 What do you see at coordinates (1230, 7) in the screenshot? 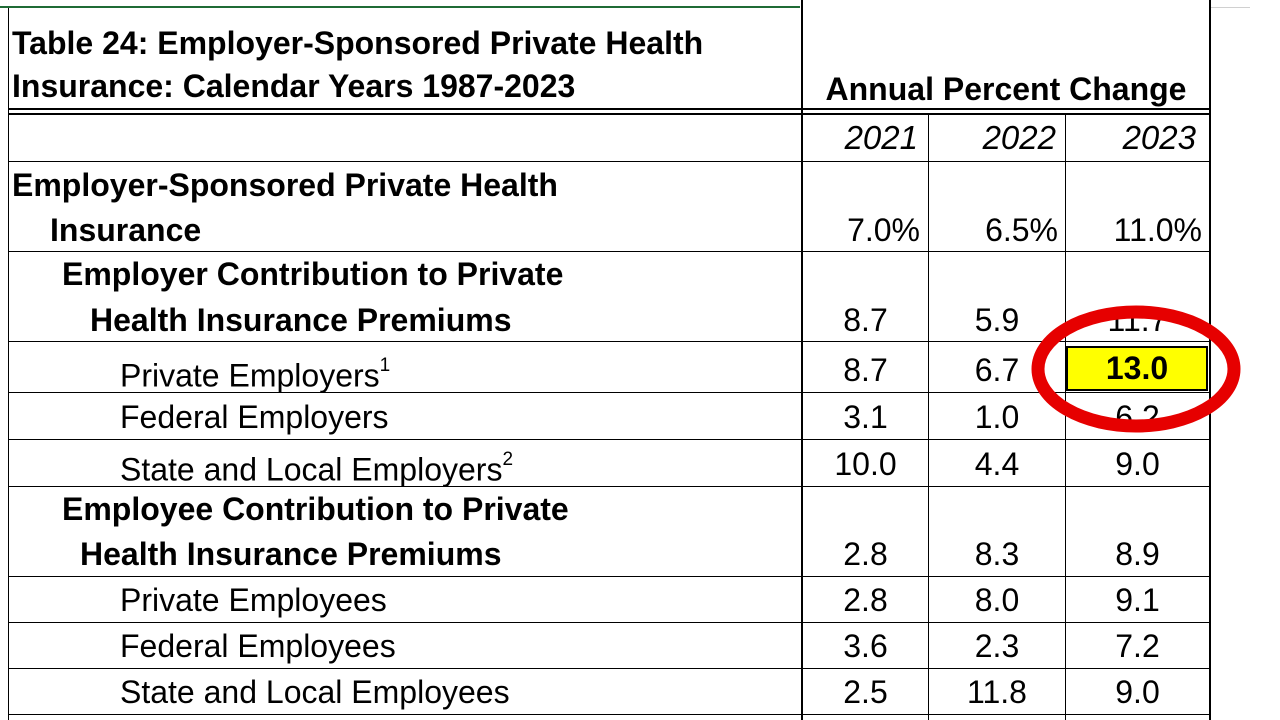
I see `gridline` at bounding box center [1230, 7].